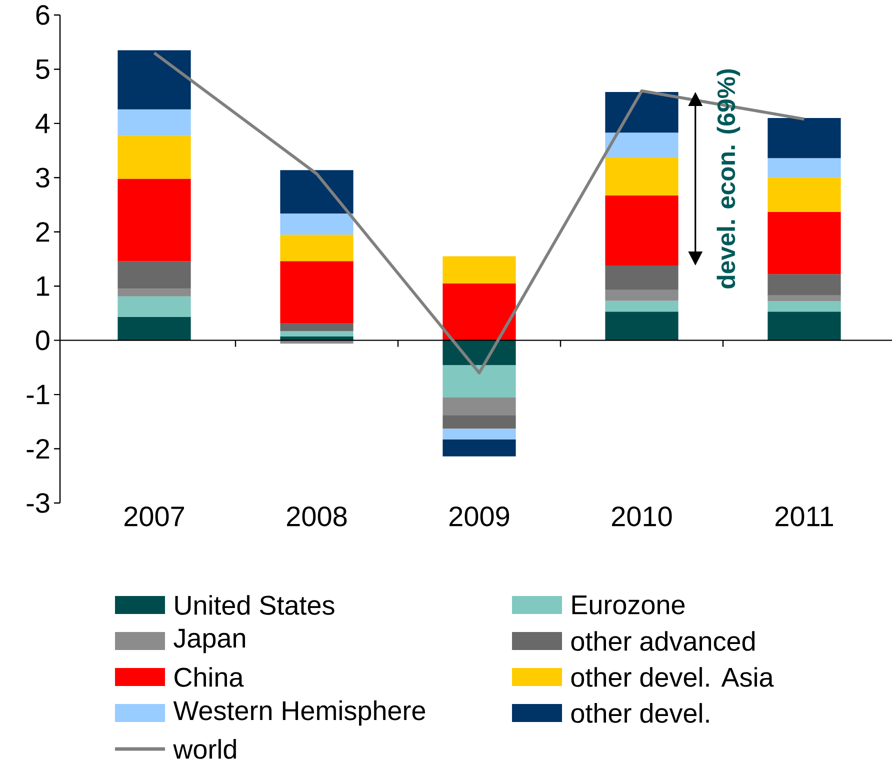 The height and width of the screenshot is (760, 892). What do you see at coordinates (628, 605) in the screenshot?
I see `legend-label: Eurozone` at bounding box center [628, 605].